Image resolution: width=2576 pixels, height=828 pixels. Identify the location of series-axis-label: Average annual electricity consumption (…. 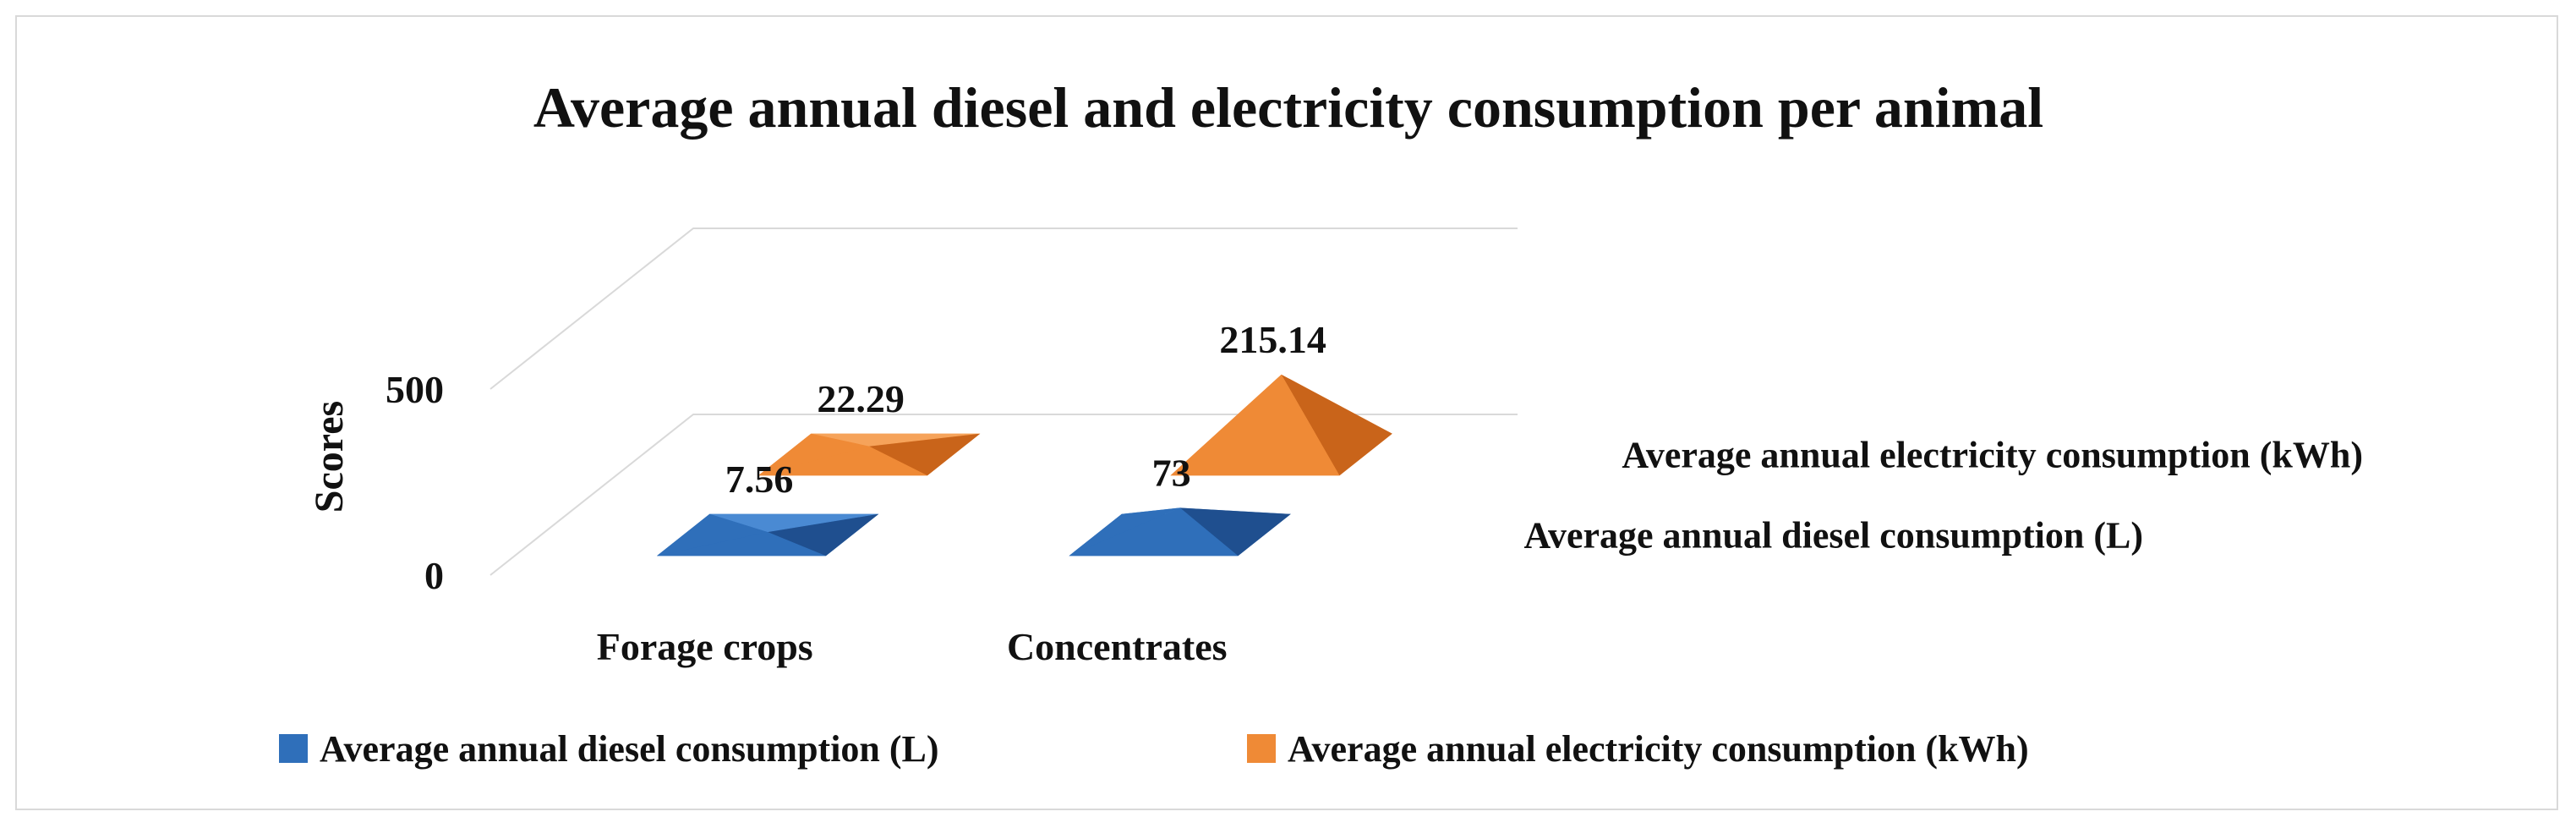
(1992, 455).